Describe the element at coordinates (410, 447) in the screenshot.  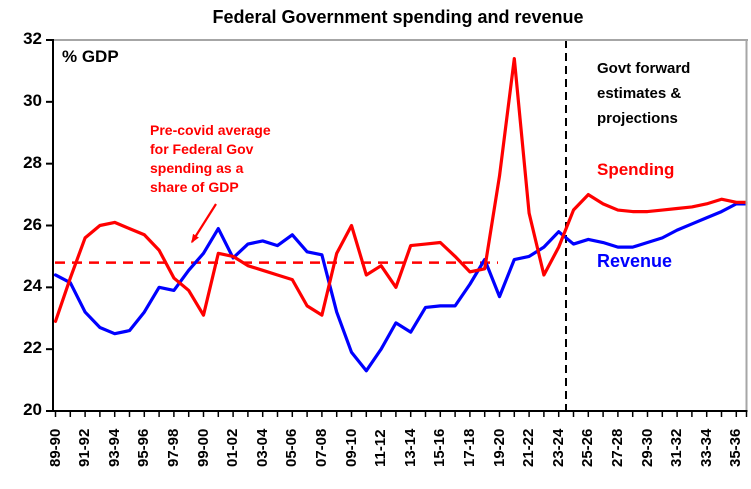
I see `x-tick-label: 13-14` at that location.